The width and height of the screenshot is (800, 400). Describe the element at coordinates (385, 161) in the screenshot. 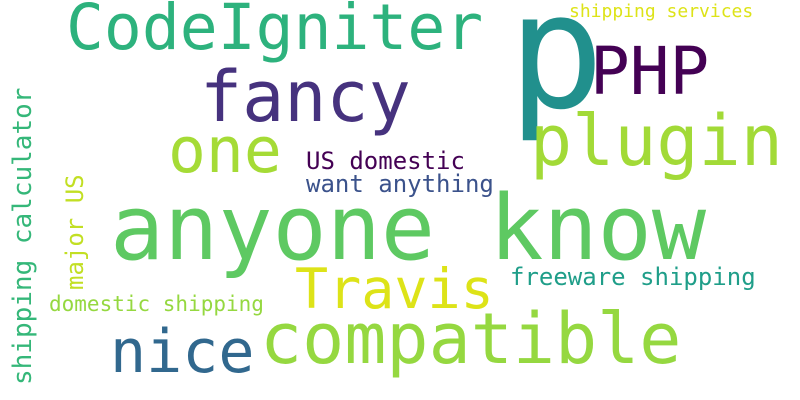

I see `word-us-domestic: US domestic` at that location.